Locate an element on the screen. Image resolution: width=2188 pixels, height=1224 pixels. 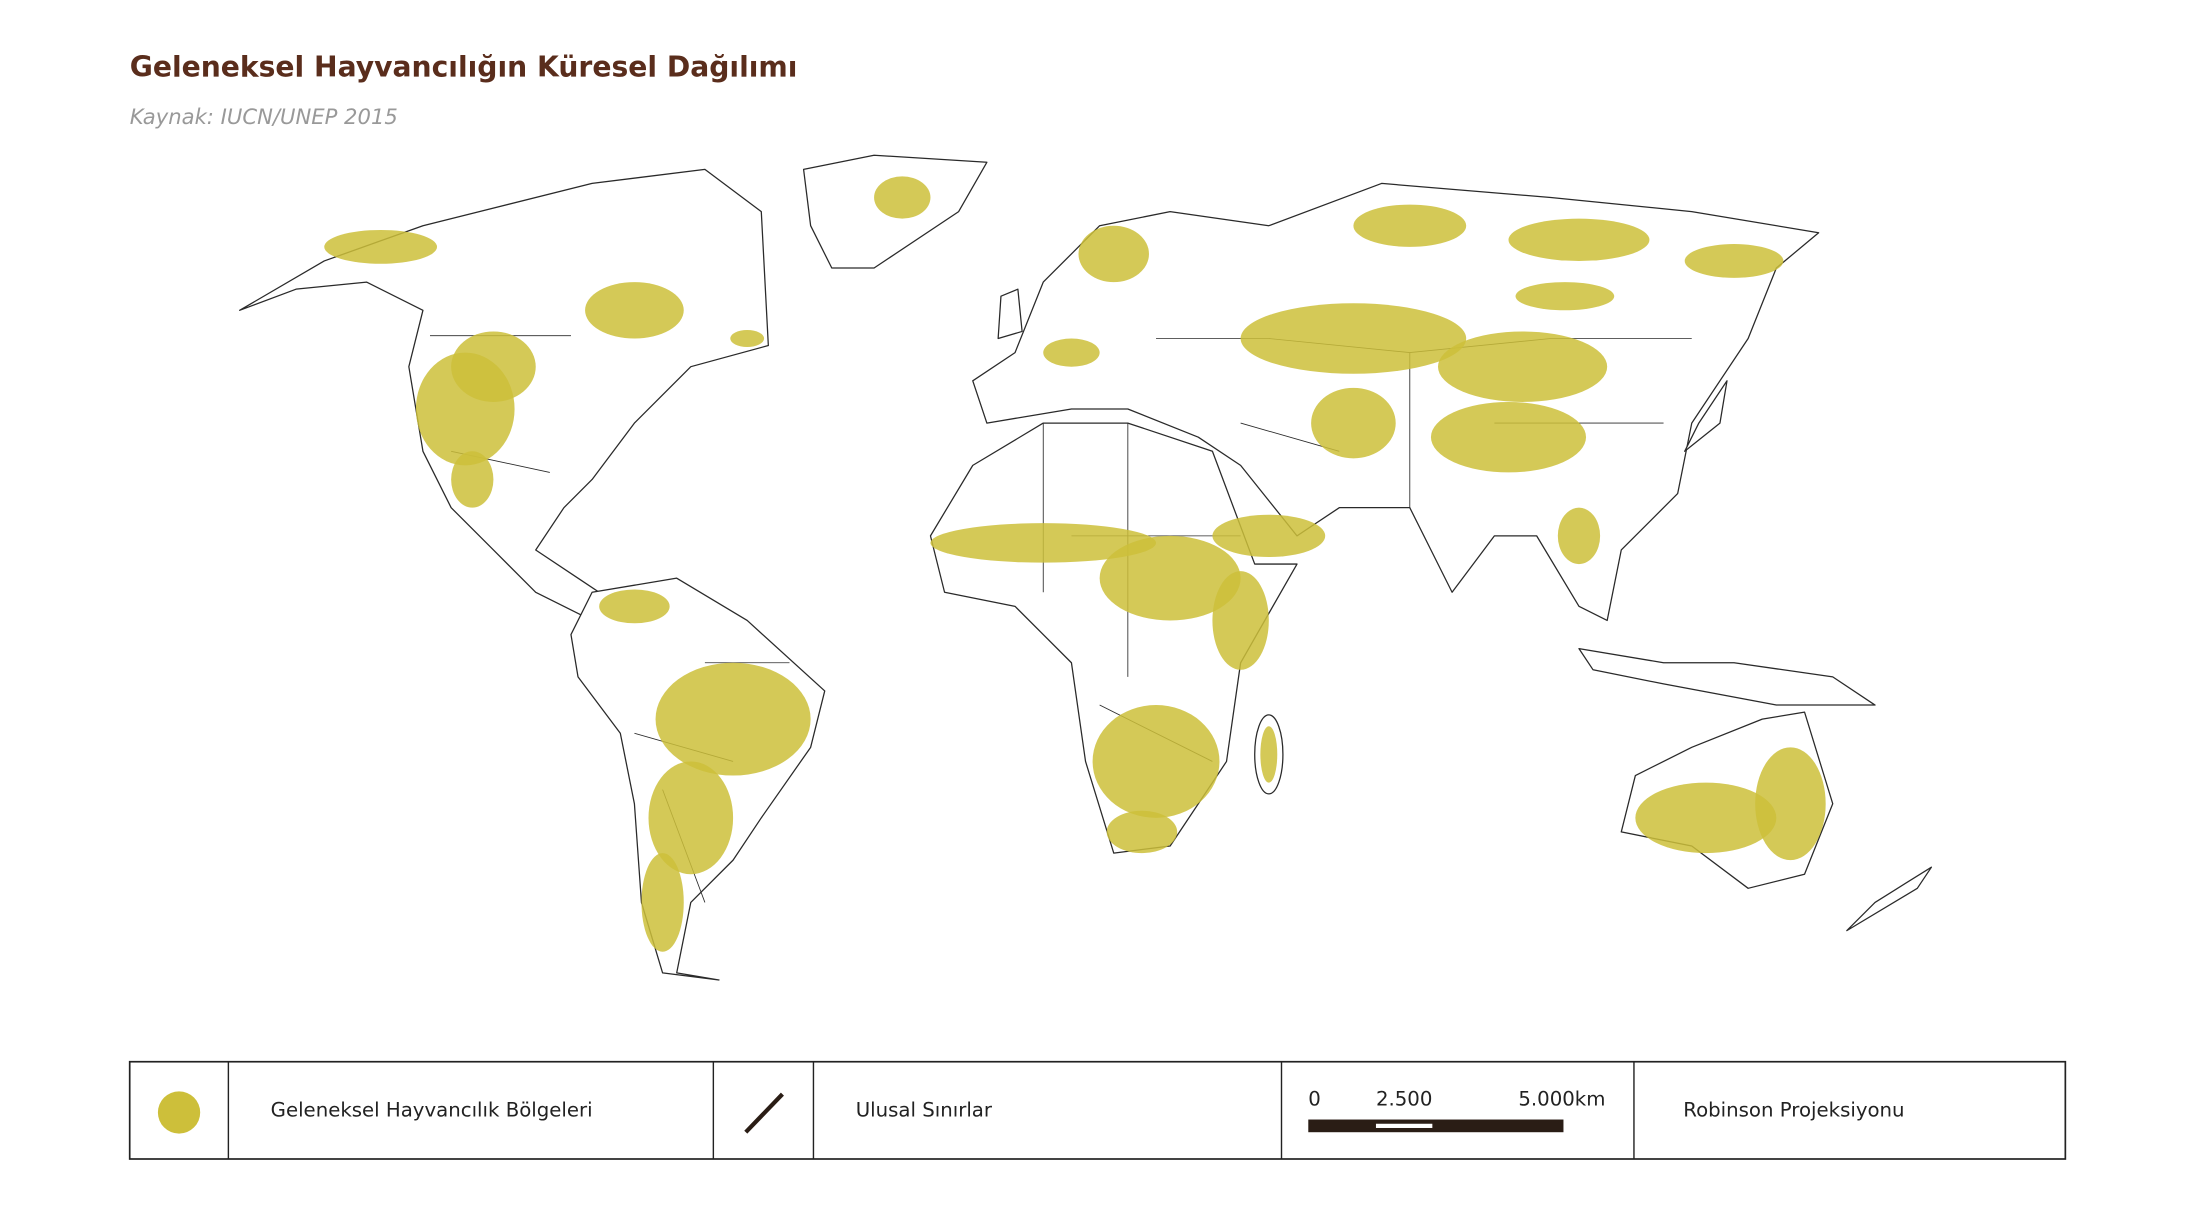
new-zealand is located at coordinates (1889, 899).